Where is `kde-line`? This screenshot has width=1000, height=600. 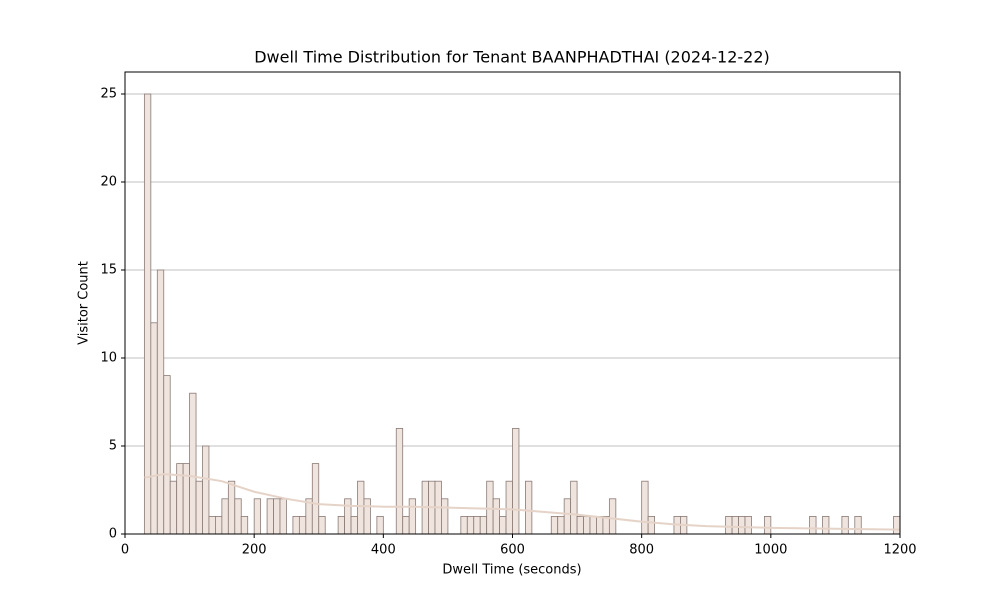
kde-line is located at coordinates (522, 502).